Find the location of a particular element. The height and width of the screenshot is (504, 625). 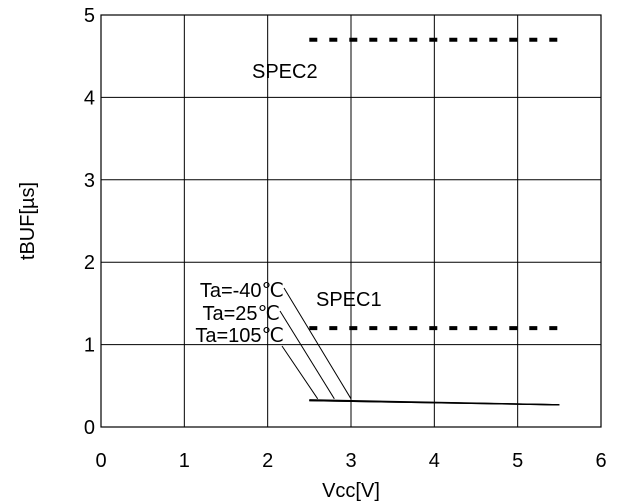

y-tick-label: 5 is located at coordinates (89, 16).